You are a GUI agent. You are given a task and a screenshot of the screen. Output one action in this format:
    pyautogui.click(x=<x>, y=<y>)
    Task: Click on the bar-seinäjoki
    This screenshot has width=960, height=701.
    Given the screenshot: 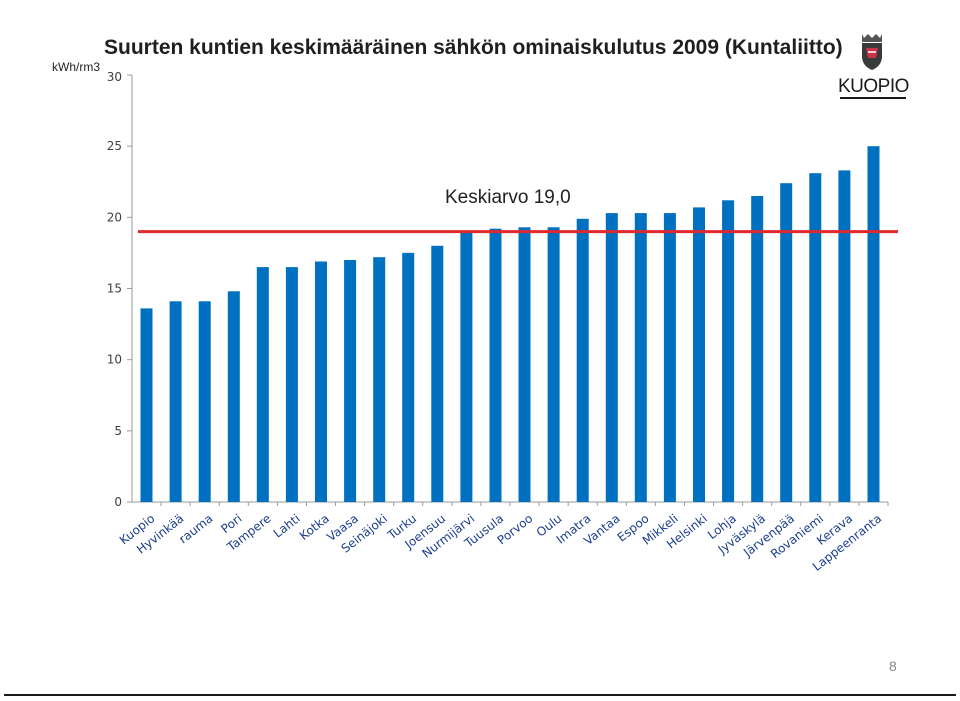 What is the action you would take?
    pyautogui.click(x=379, y=379)
    